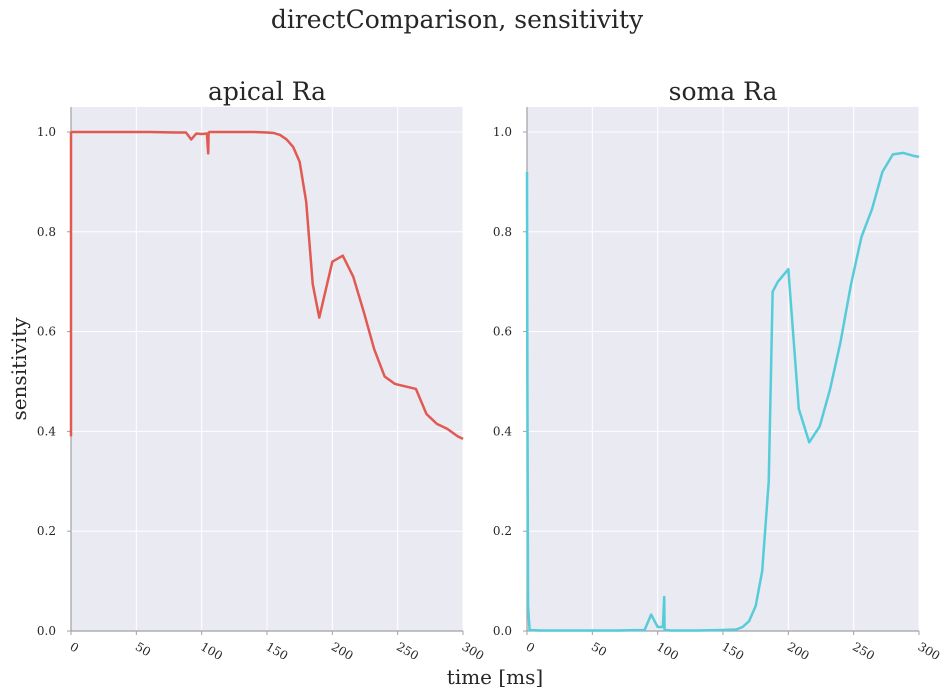 The height and width of the screenshot is (699, 940). I want to click on xtick-label-soma: 200, so click(798, 651).